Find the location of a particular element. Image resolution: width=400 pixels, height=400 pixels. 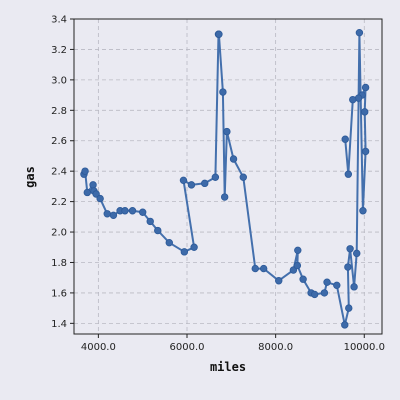

y-tick-label: 3.0 is located at coordinates (59, 80).